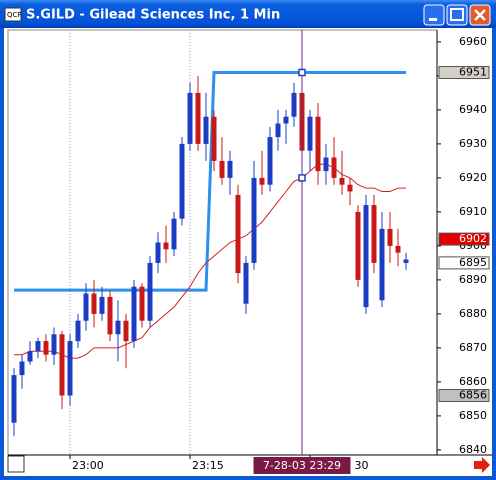 The width and height of the screenshot is (496, 480). Describe the element at coordinates (480, 15) in the screenshot. I see `close-button` at that location.